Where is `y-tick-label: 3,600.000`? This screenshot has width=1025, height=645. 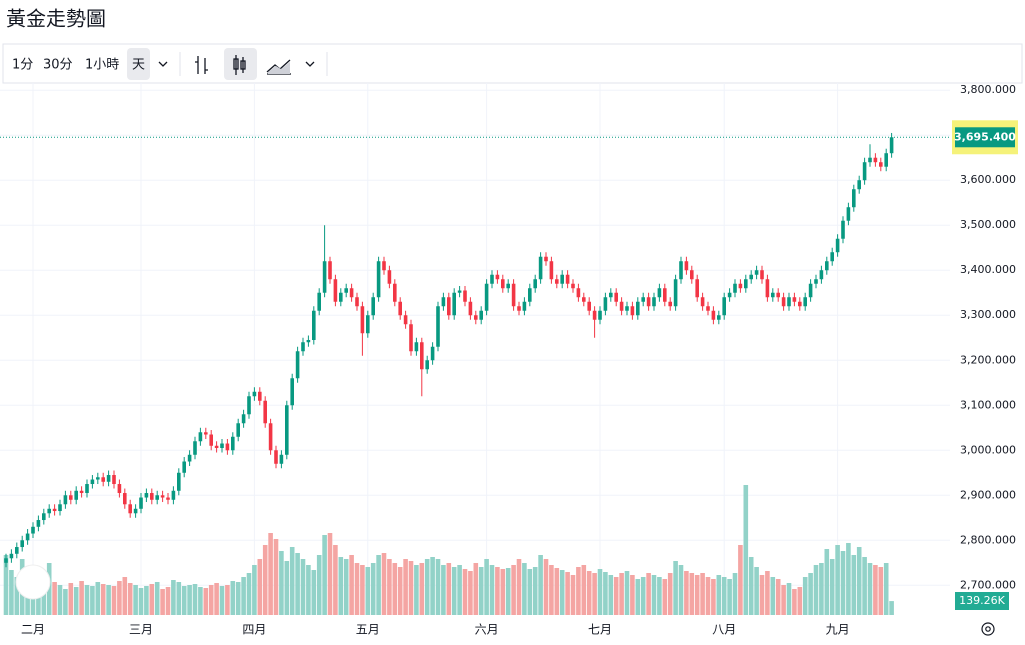 y-tick-label: 3,600.000 is located at coordinates (988, 179).